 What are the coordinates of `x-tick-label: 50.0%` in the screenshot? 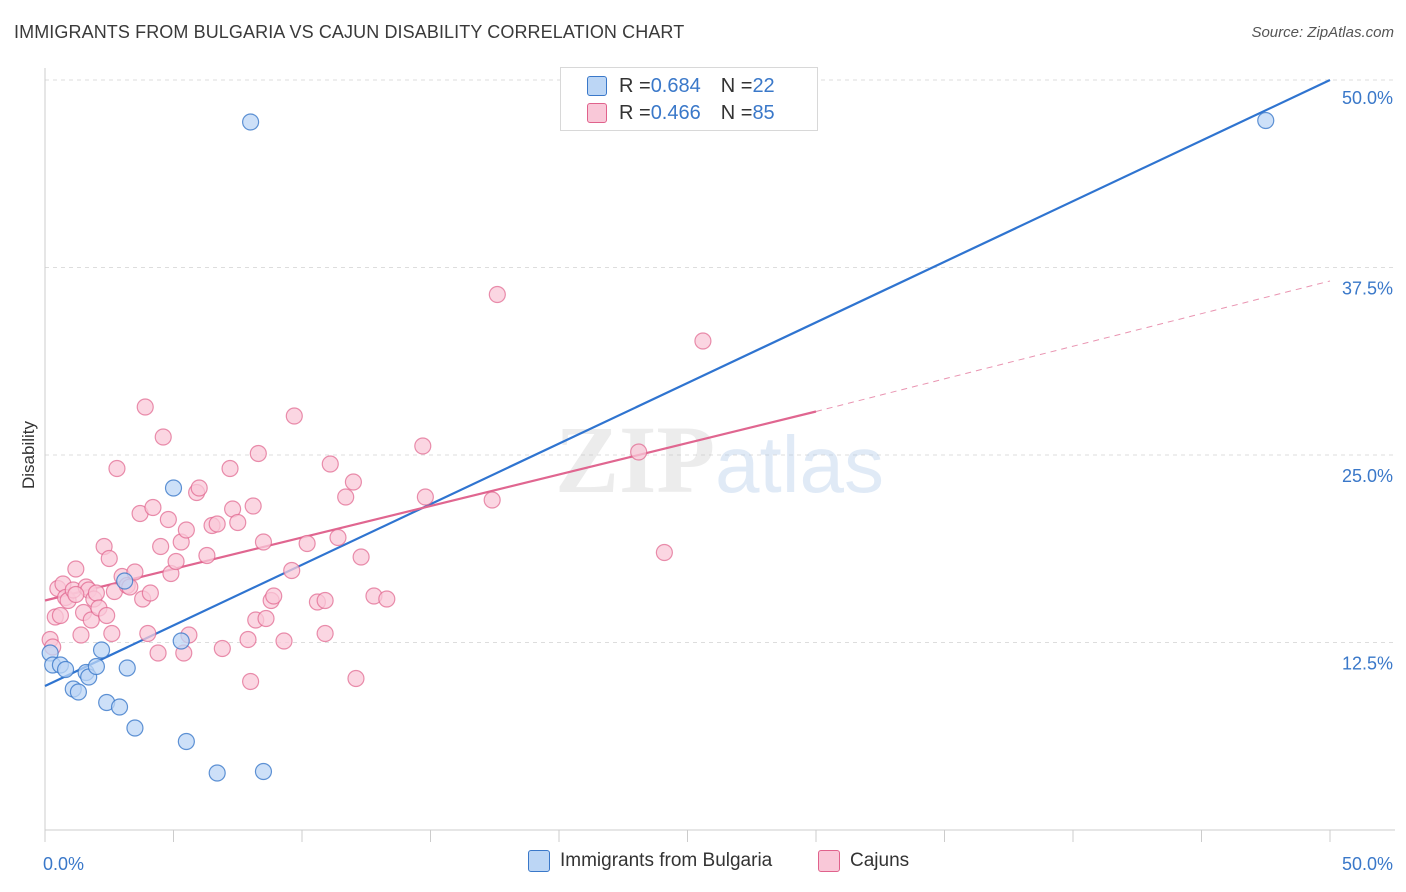 It's located at (1367, 864).